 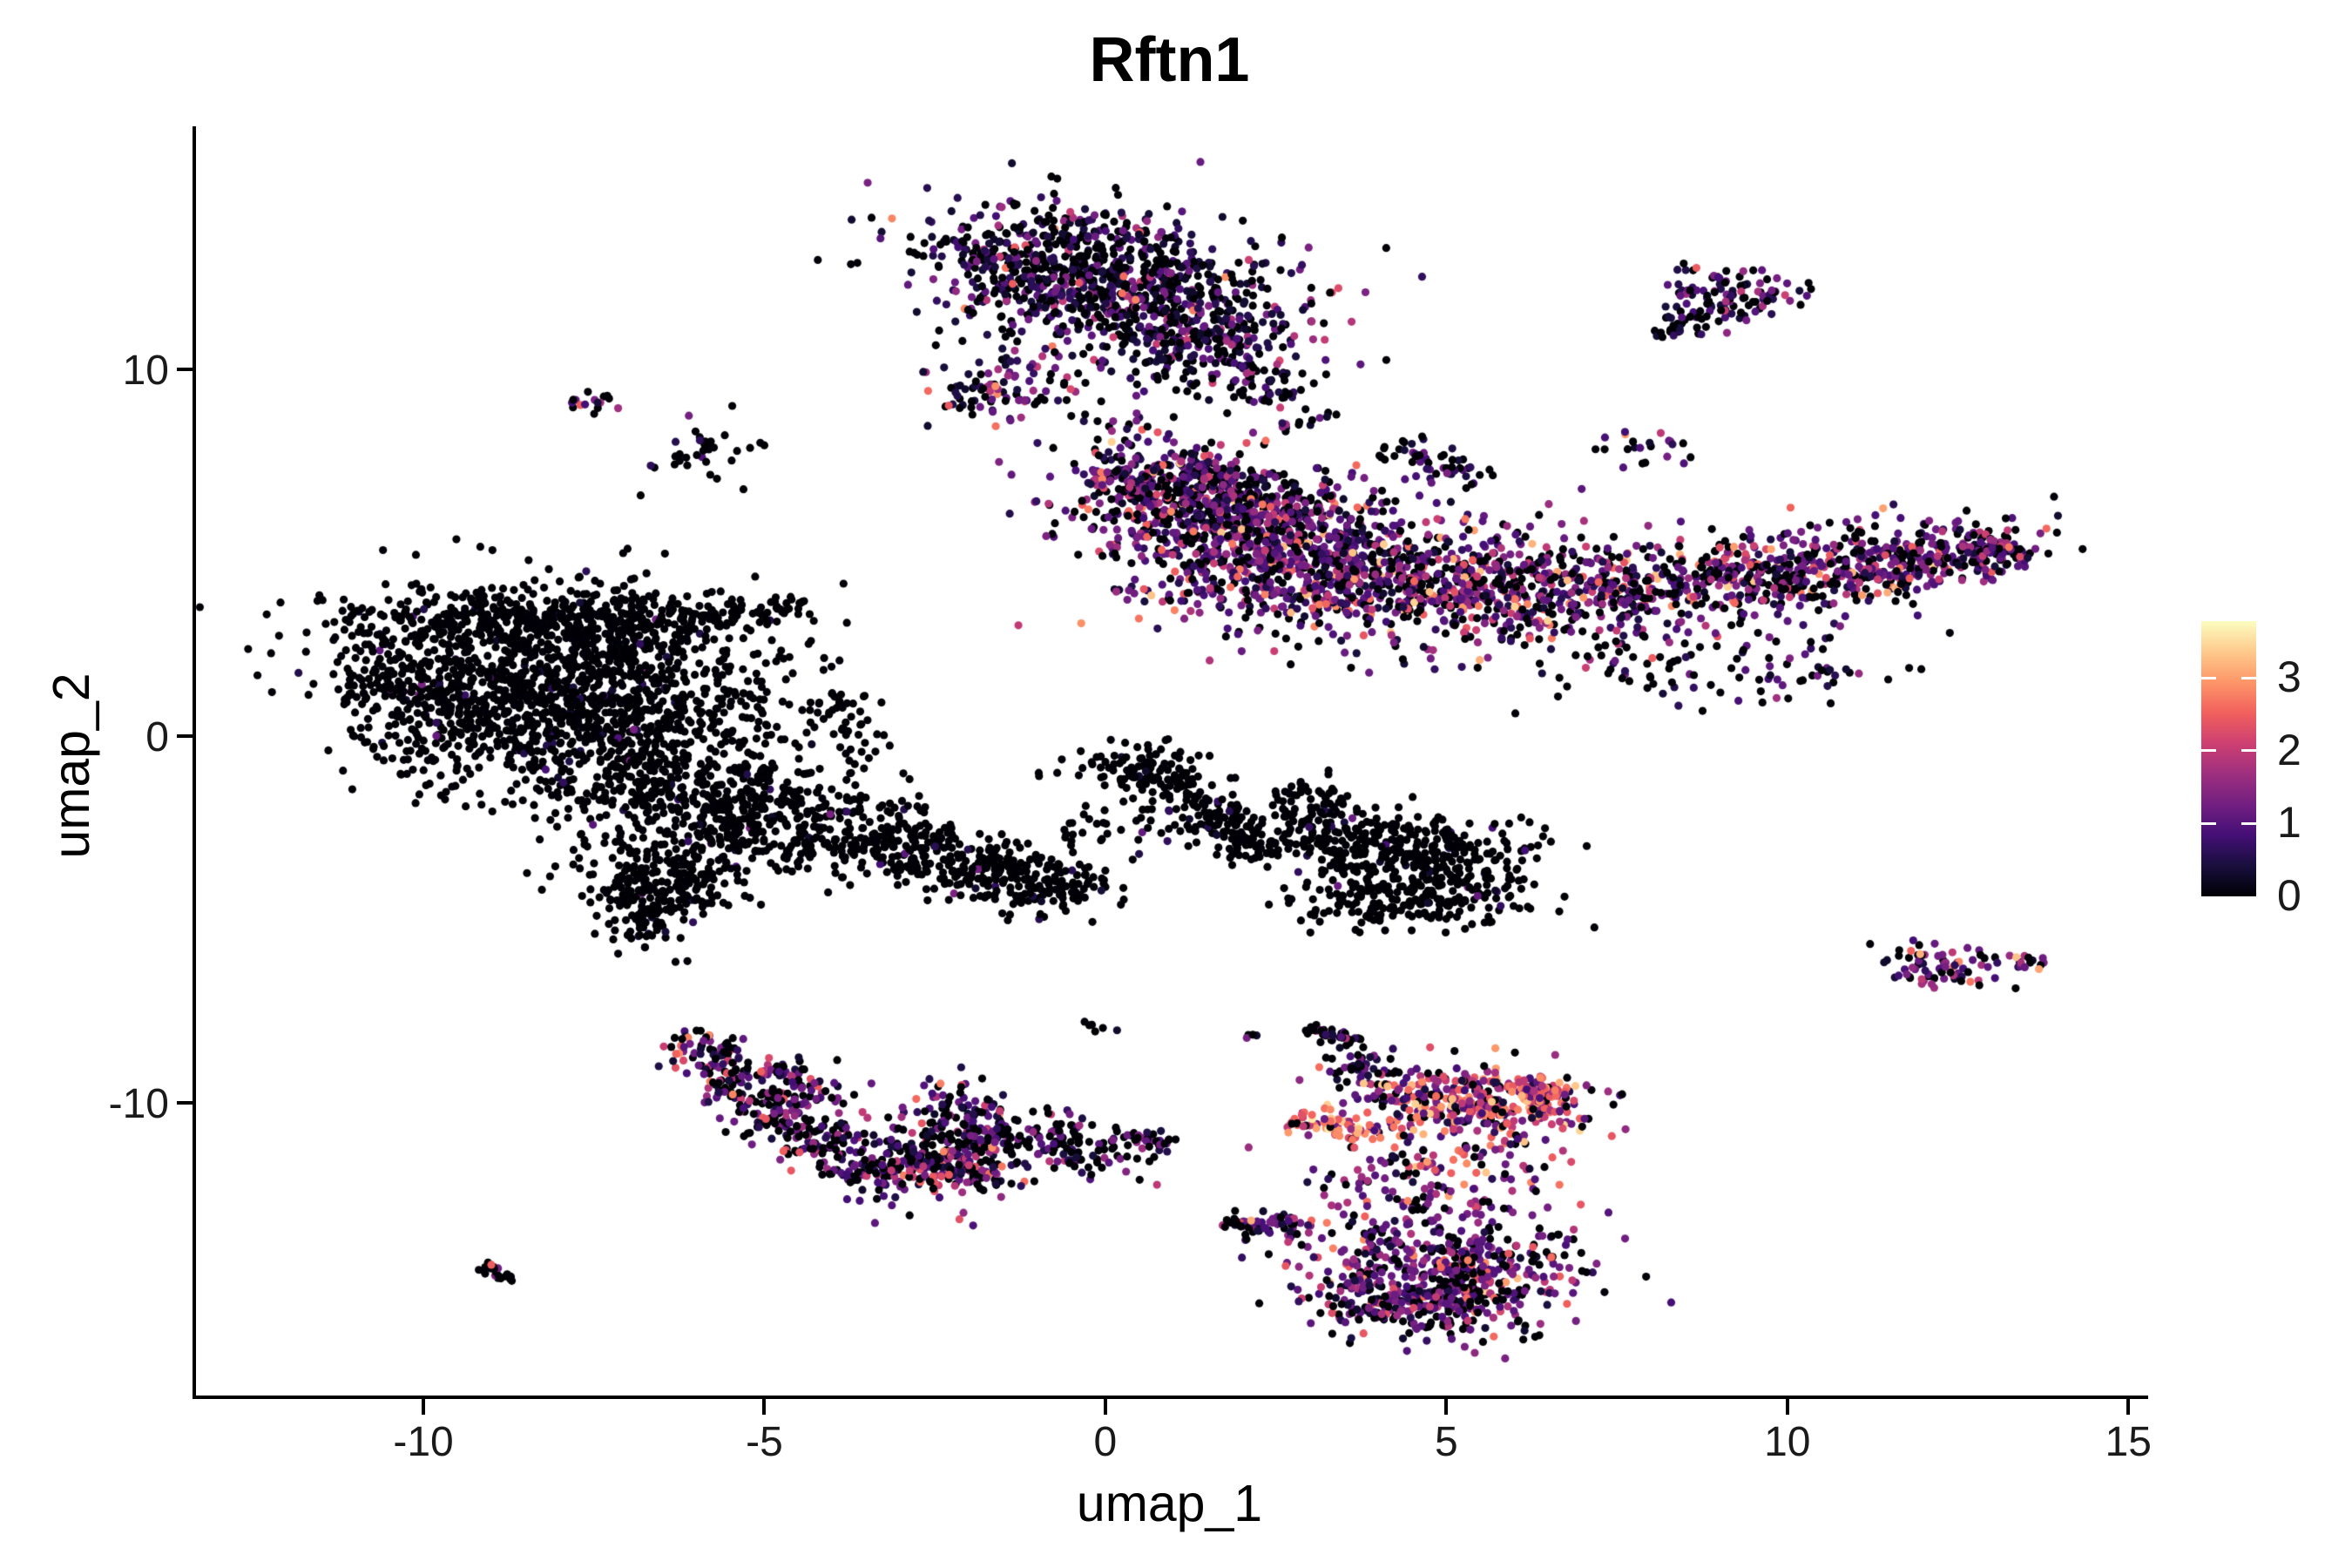 I want to click on y-axis-line, so click(x=194, y=762).